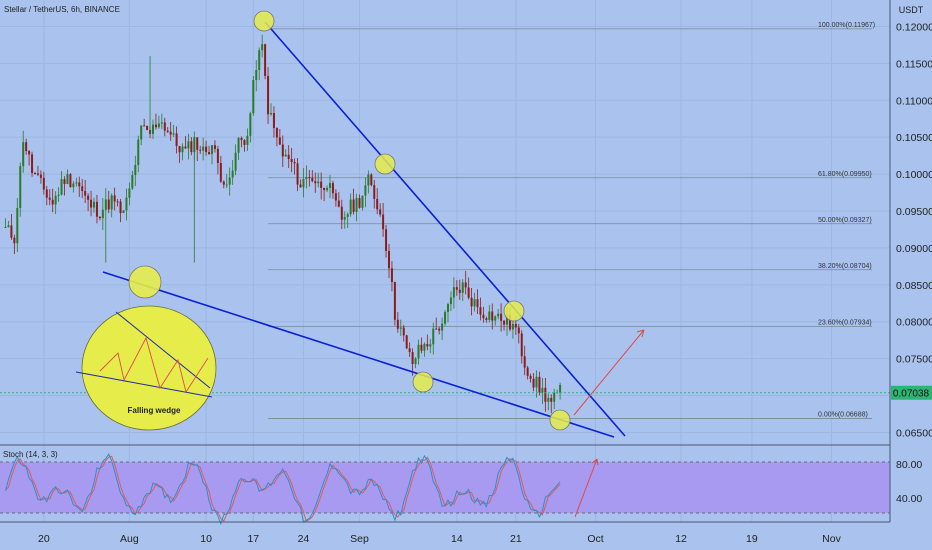 Image resolution: width=932 pixels, height=550 pixels. I want to click on y-tick-label: 0.10500, so click(914, 138).